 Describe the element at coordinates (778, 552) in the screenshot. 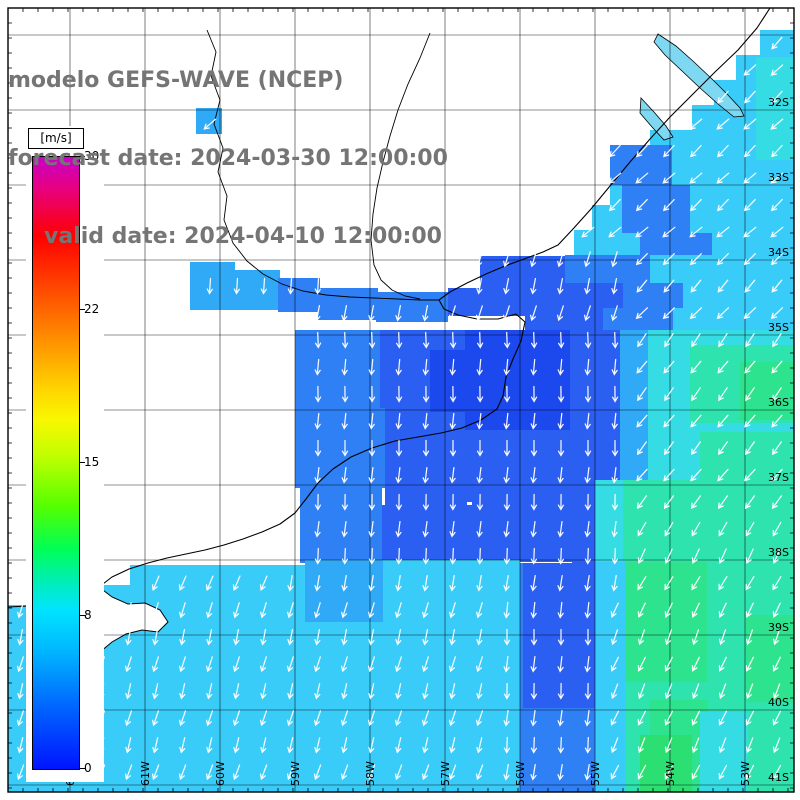

I see `latitude-label: 38S` at that location.